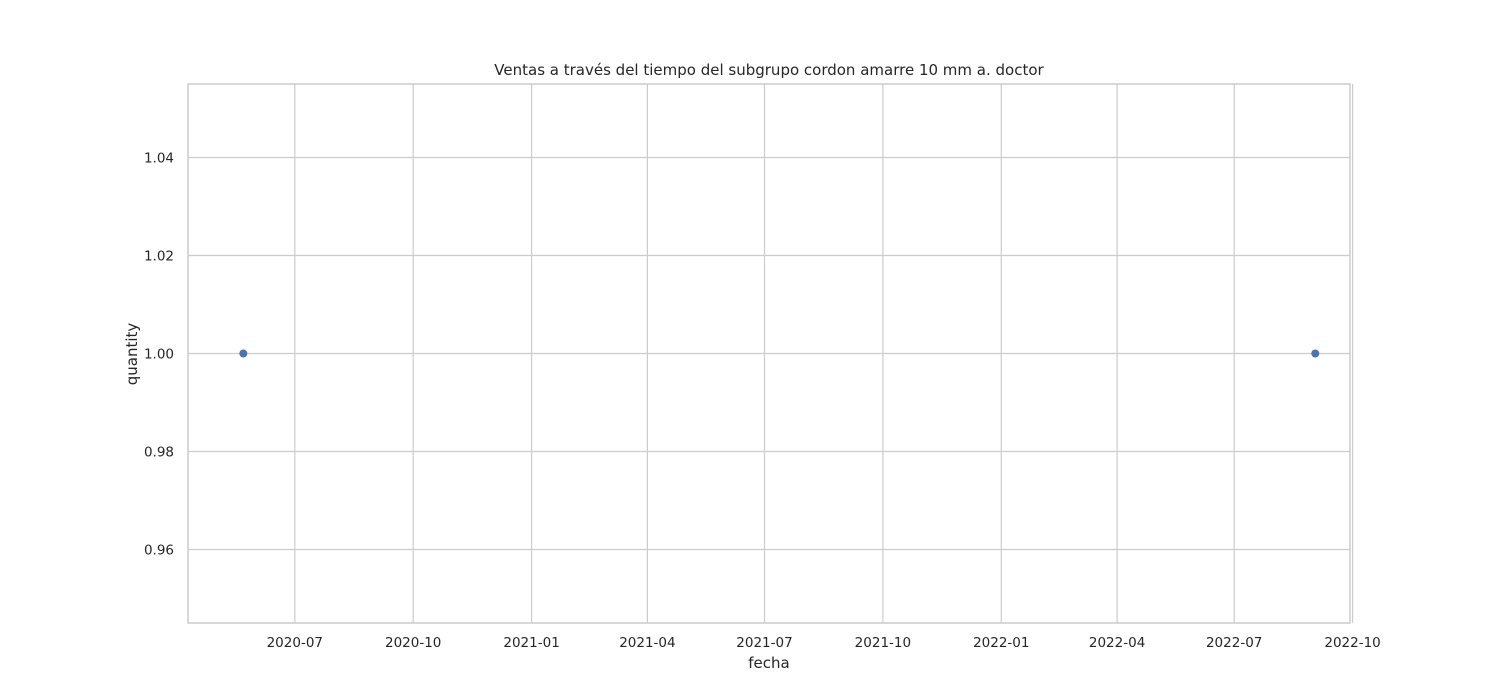  What do you see at coordinates (647, 643) in the screenshot?
I see `x-tick-label: 2021-04` at bounding box center [647, 643].